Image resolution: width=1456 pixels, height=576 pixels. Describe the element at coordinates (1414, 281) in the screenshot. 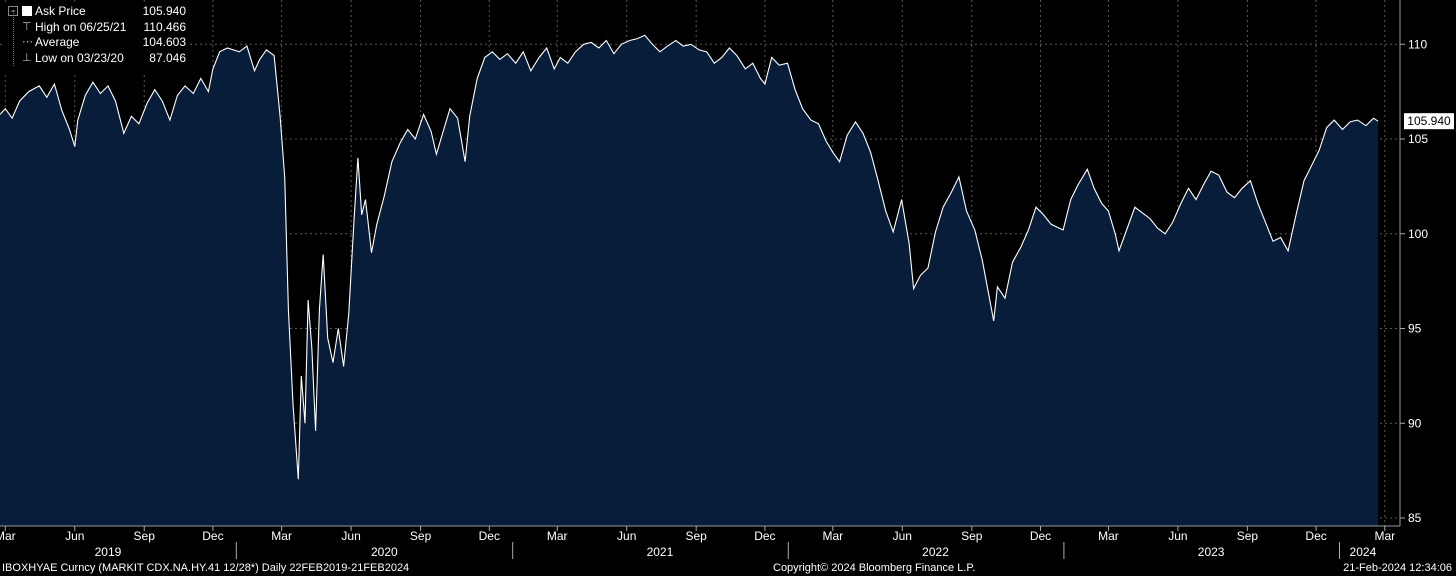

I see `y-axis-ticks: 85 90 95 100 105 110` at that location.